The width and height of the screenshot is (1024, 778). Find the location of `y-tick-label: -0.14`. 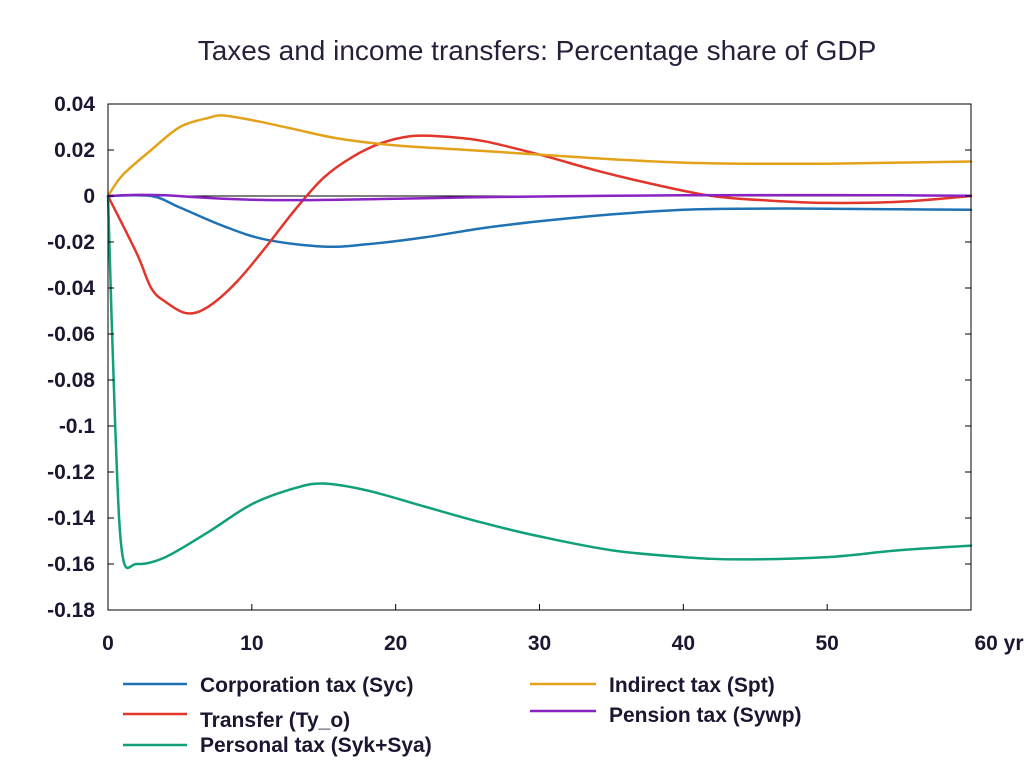

y-tick-label: -0.14 is located at coordinates (71, 518).